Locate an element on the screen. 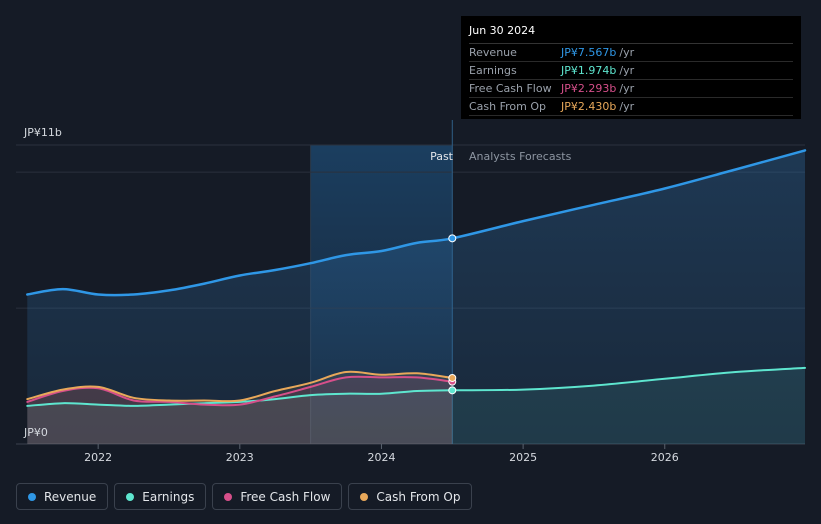 This screenshot has height=524, width=821. tooltip-value: JP¥2.430b is located at coordinates (589, 106).